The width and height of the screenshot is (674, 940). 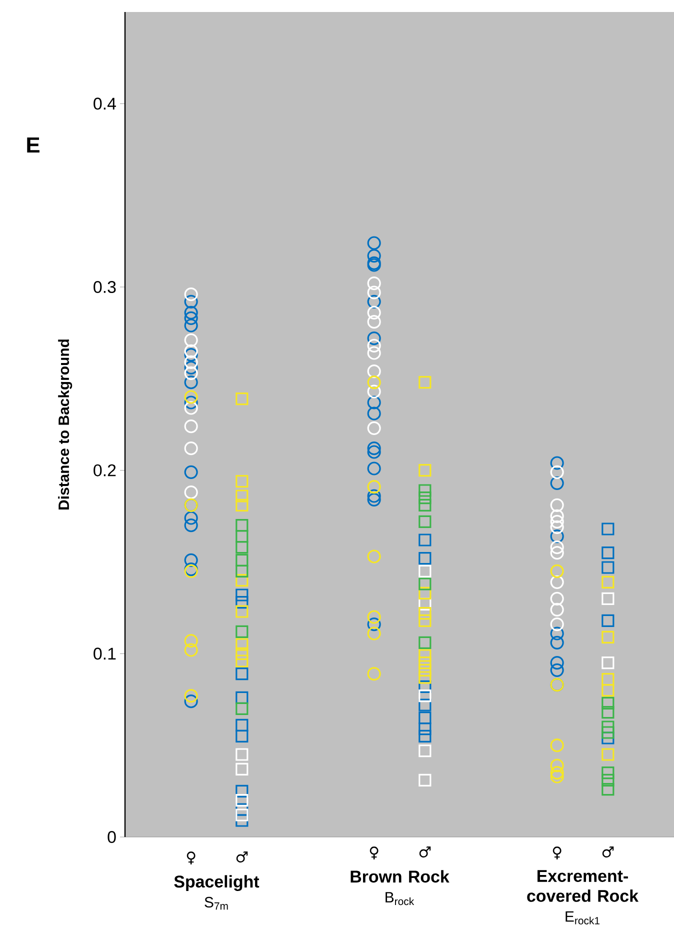 What do you see at coordinates (400, 899) in the screenshot?
I see `text: B$_{rock}$` at bounding box center [400, 899].